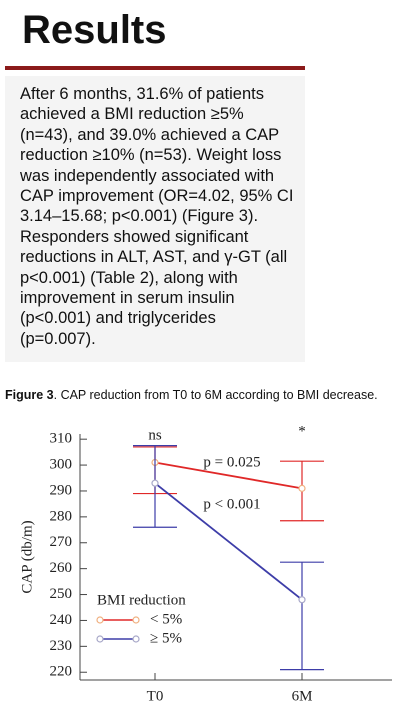 The width and height of the screenshot is (405, 724). Describe the element at coordinates (61, 516) in the screenshot. I see `y-tick-label: 280` at that location.